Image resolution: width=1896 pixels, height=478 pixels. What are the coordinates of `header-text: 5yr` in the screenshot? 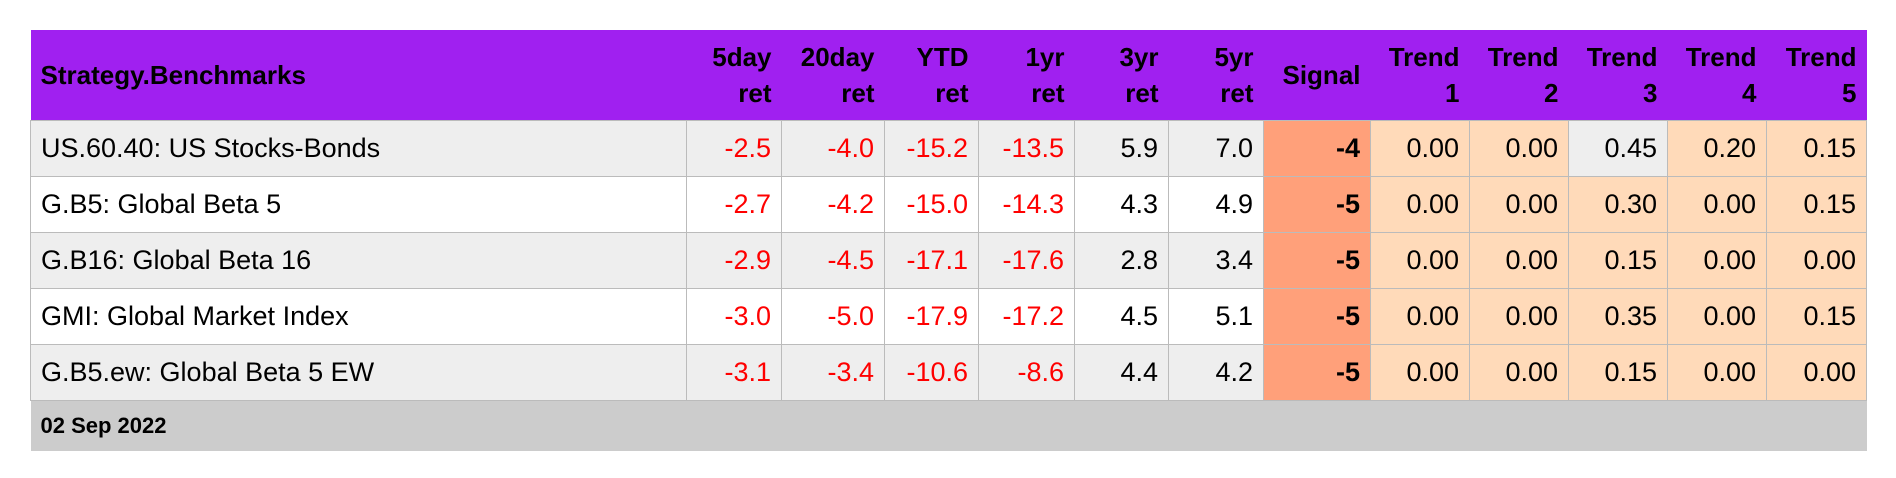 It's located at (1234, 57).